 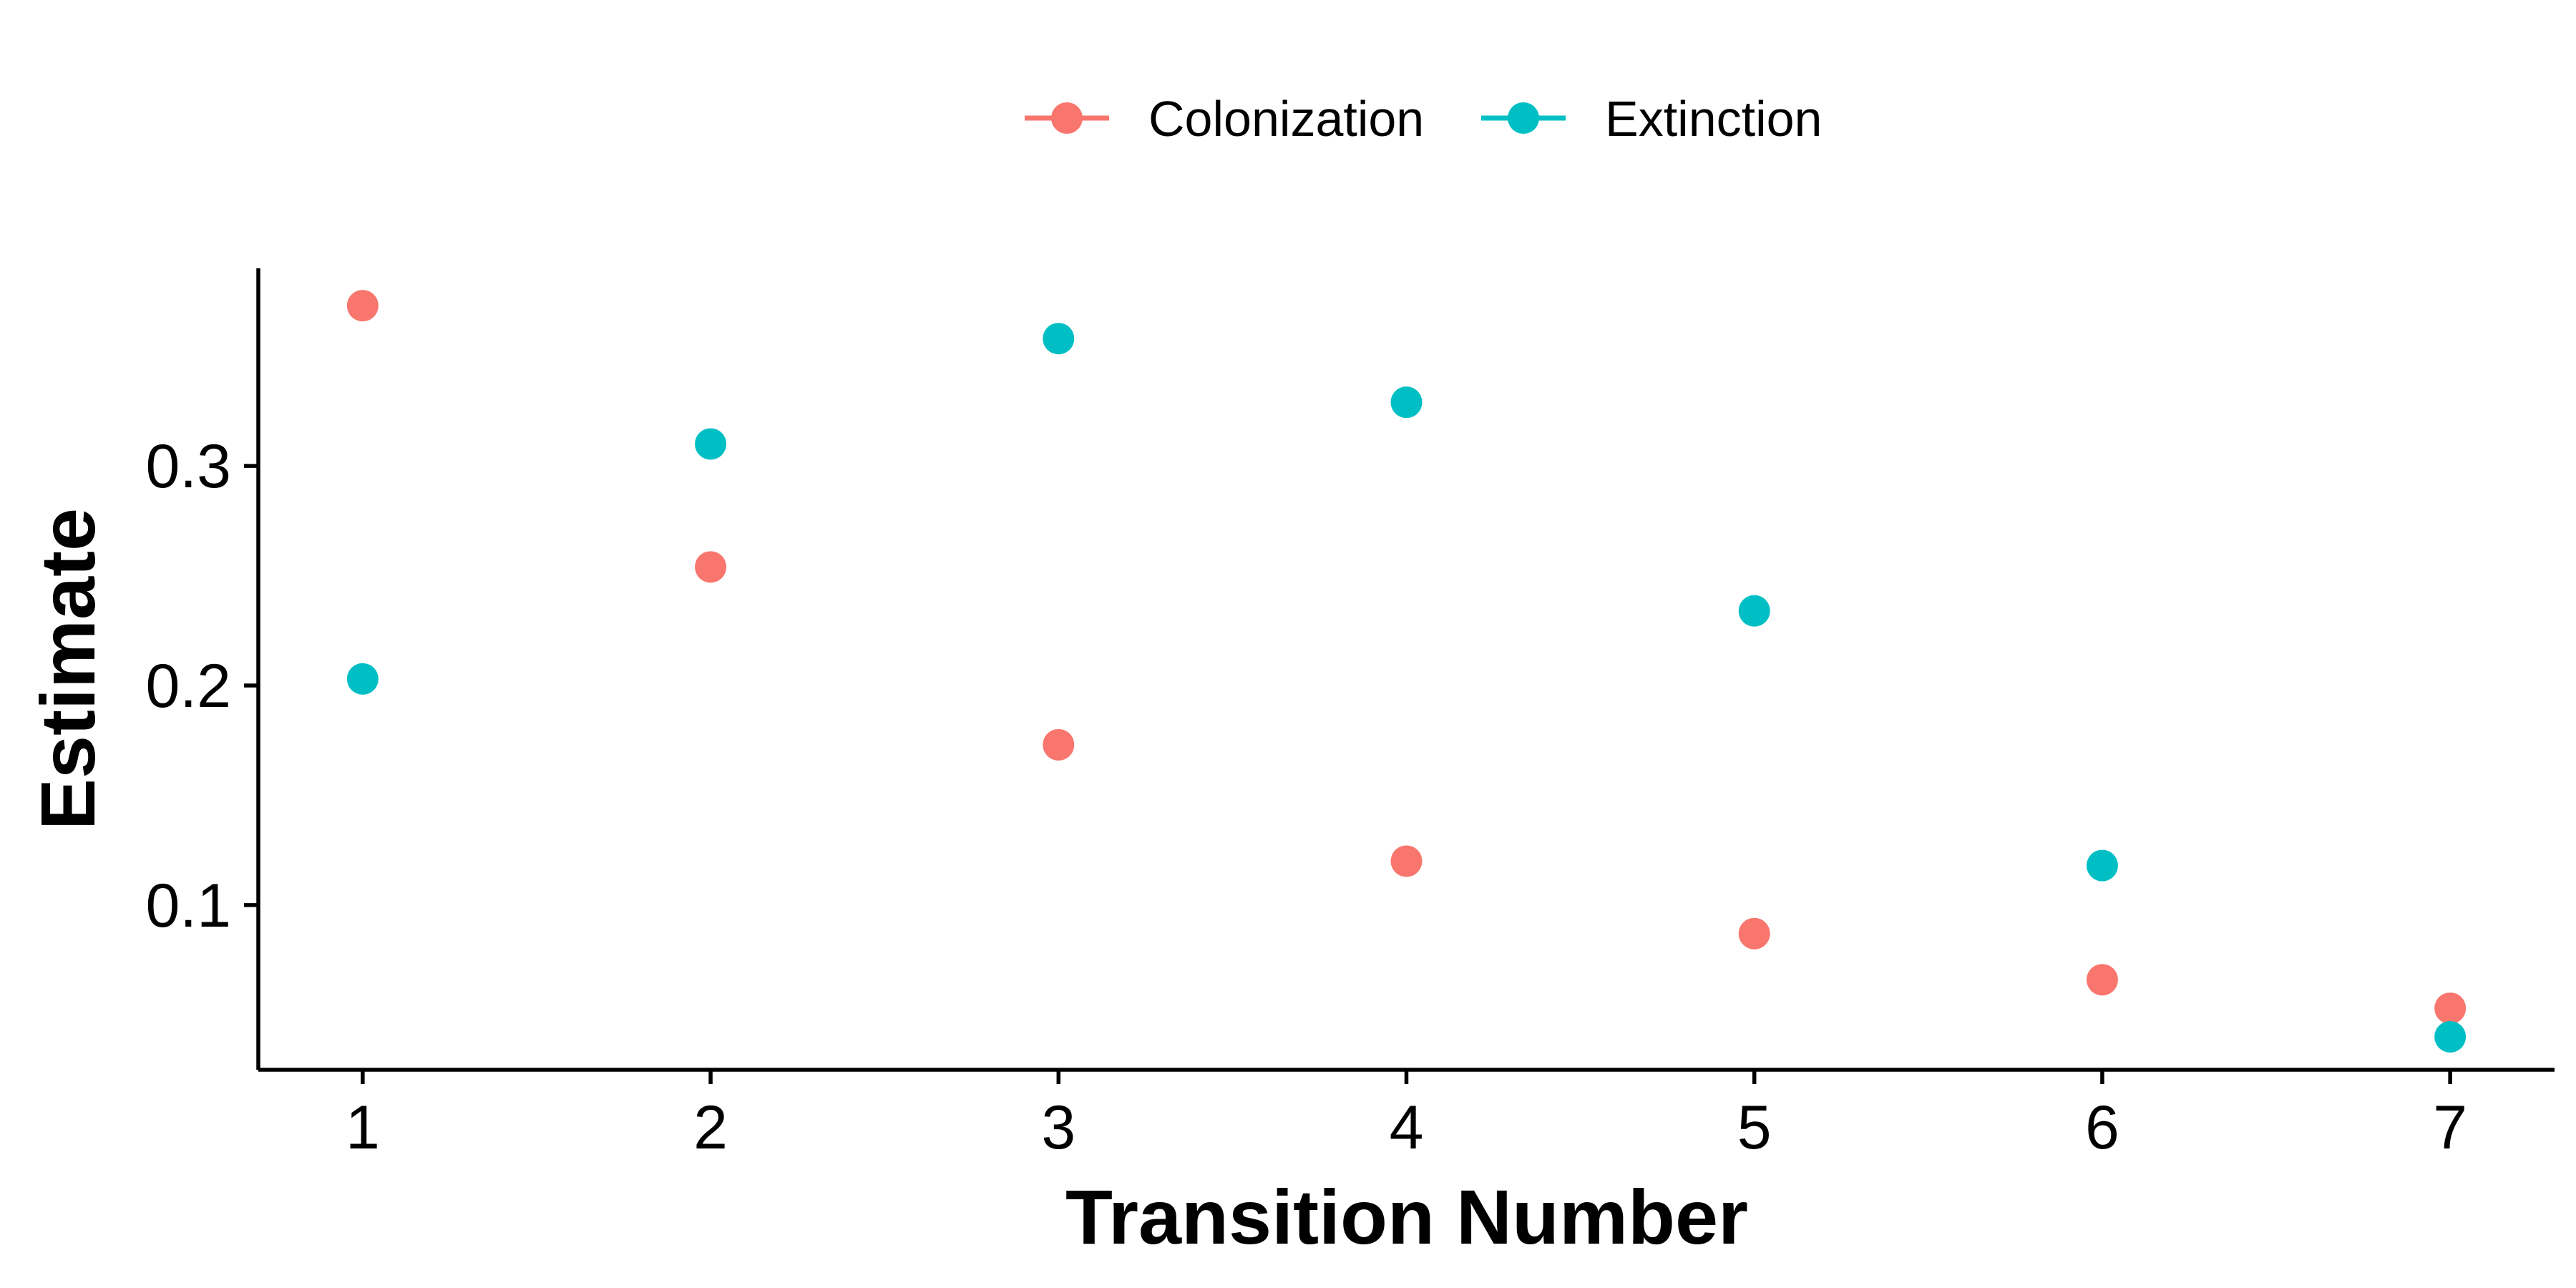 I want to click on legend-item-extinction: Extinction, so click(x=1652, y=119).